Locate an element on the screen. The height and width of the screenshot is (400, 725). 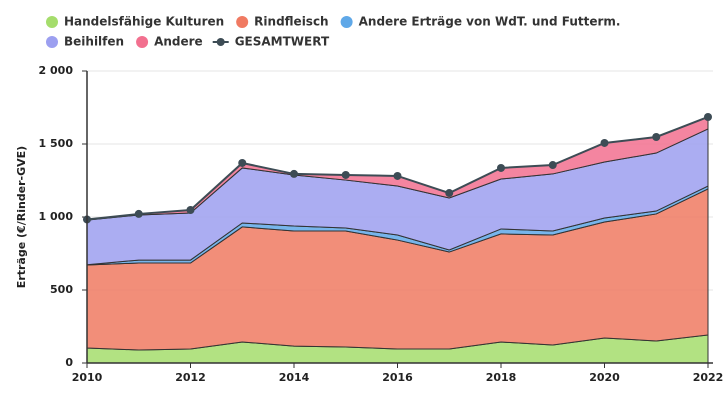
x-tick-label: 2014 is located at coordinates (294, 377).